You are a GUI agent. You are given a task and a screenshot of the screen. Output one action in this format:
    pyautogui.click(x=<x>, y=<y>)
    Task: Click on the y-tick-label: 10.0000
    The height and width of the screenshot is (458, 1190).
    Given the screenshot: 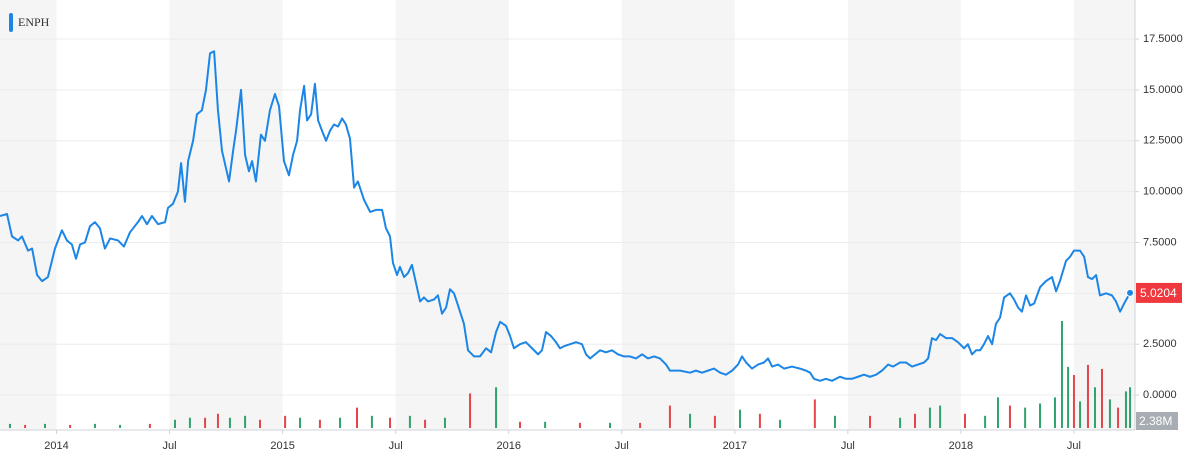 What is the action you would take?
    pyautogui.click(x=1163, y=192)
    